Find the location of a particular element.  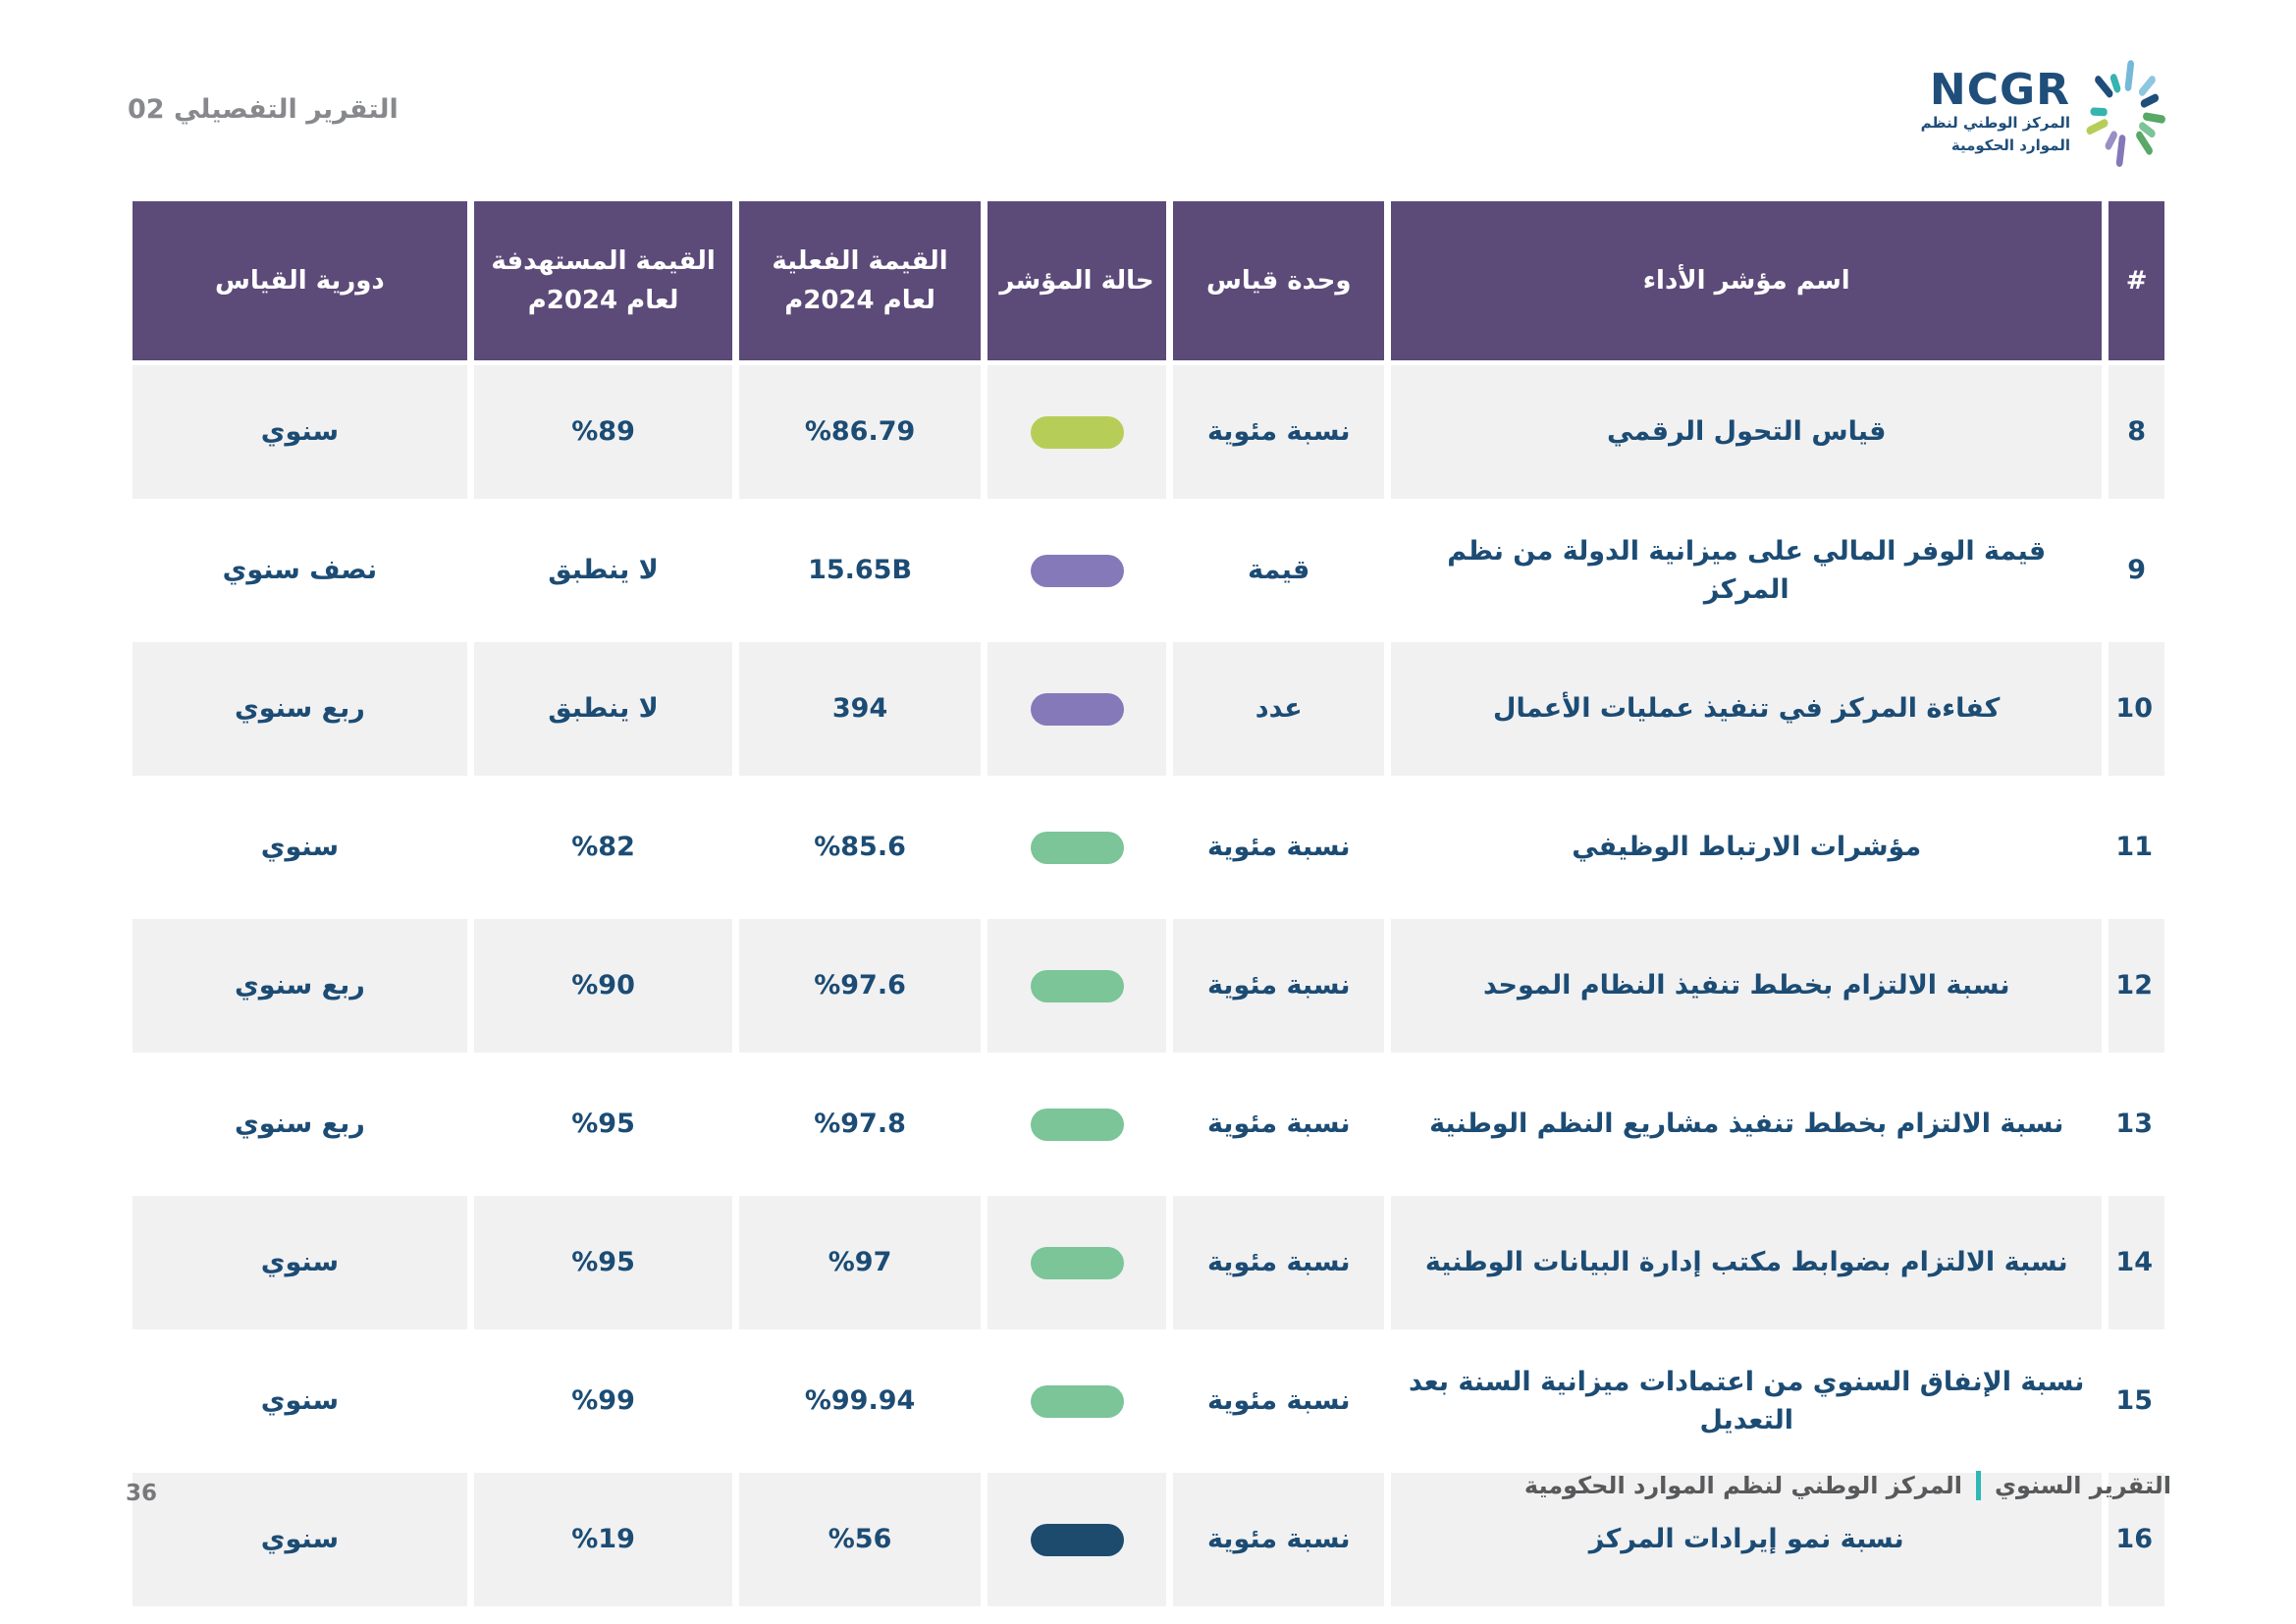

header-actual-value: القيمة الفعلية لعام 2024م is located at coordinates (860, 280).